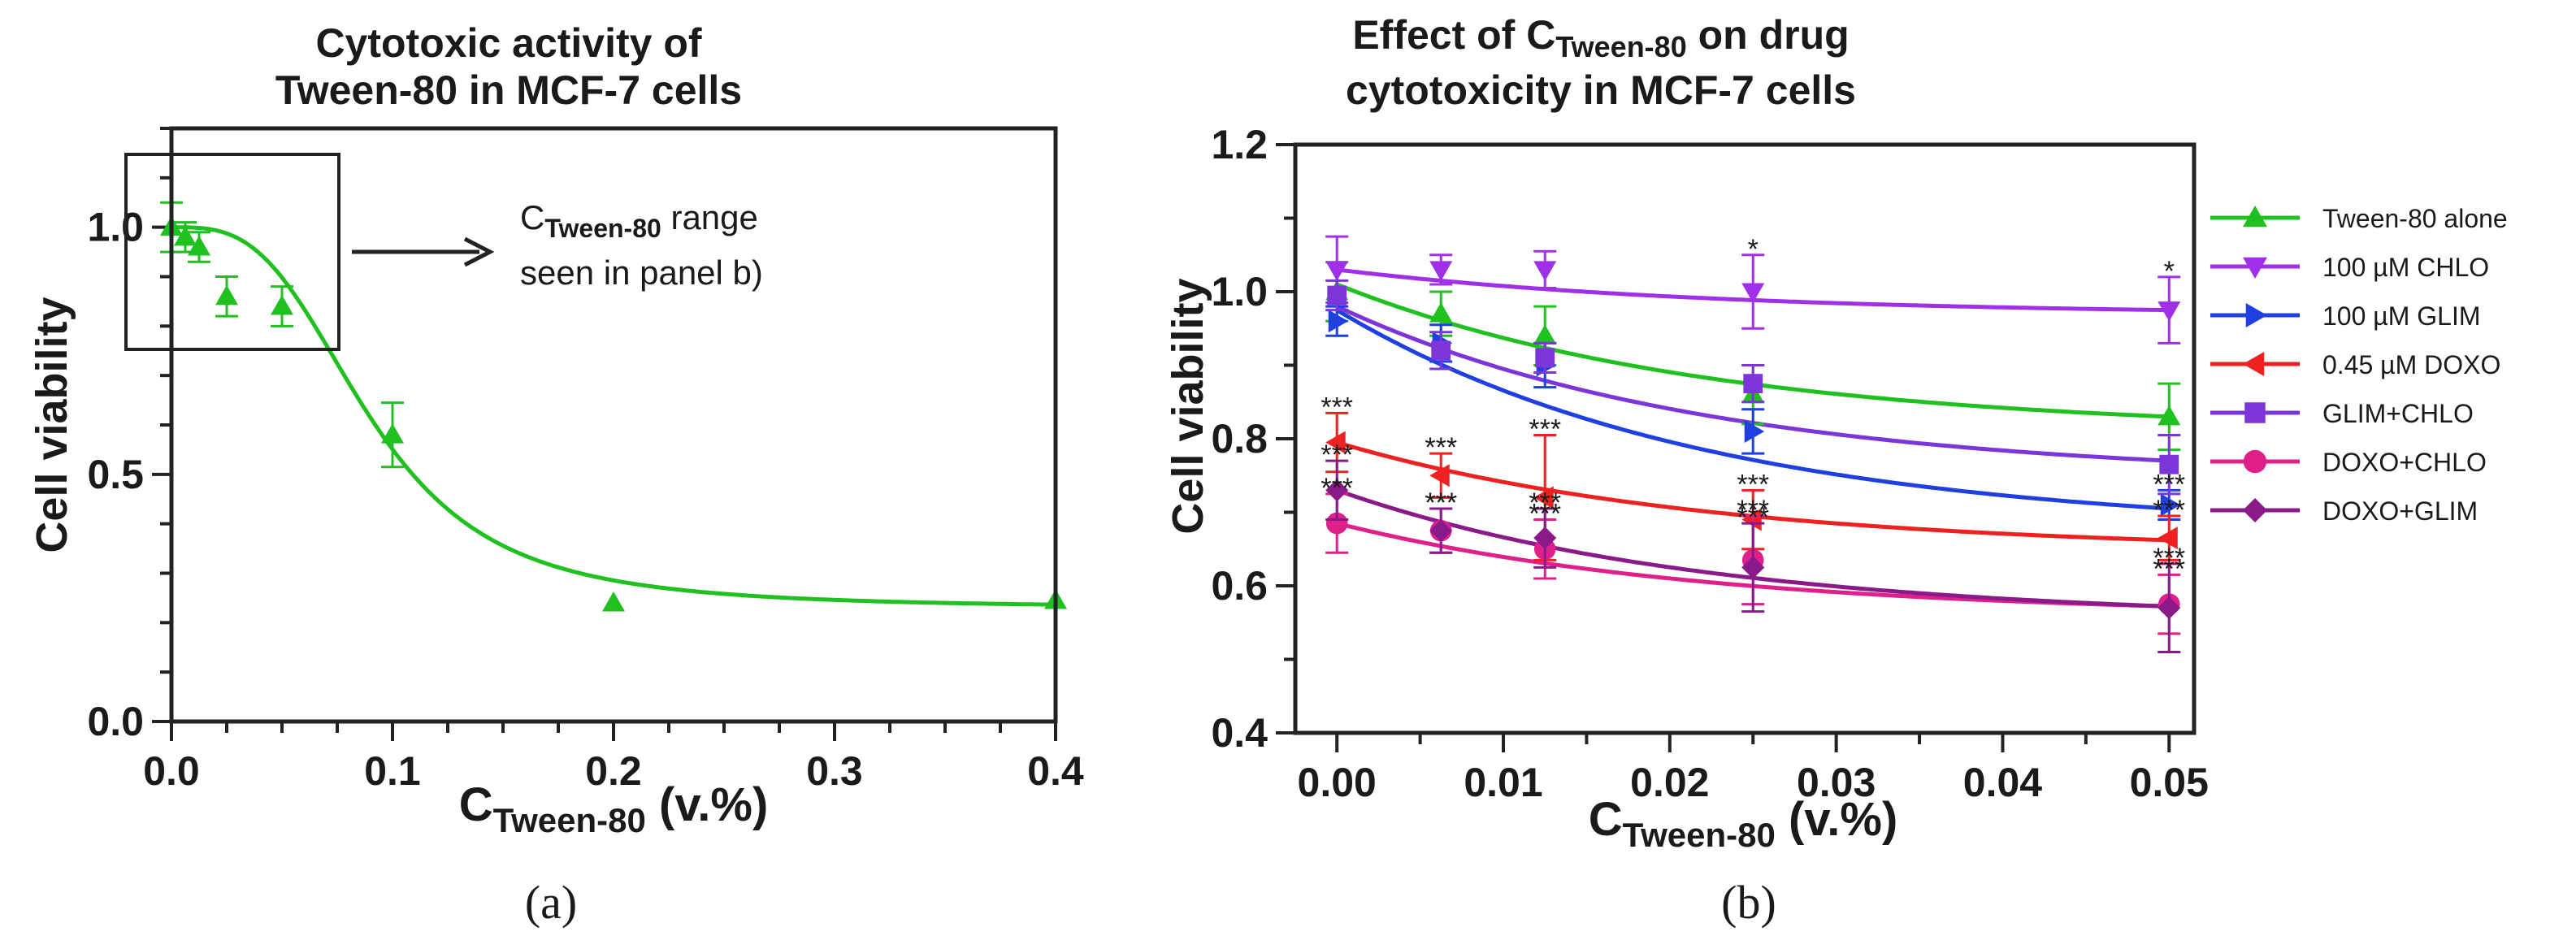 Image resolution: width=2576 pixels, height=949 pixels. I want to click on panel-b-x-axis-label: CTween-80 (v.%), so click(1743, 823).